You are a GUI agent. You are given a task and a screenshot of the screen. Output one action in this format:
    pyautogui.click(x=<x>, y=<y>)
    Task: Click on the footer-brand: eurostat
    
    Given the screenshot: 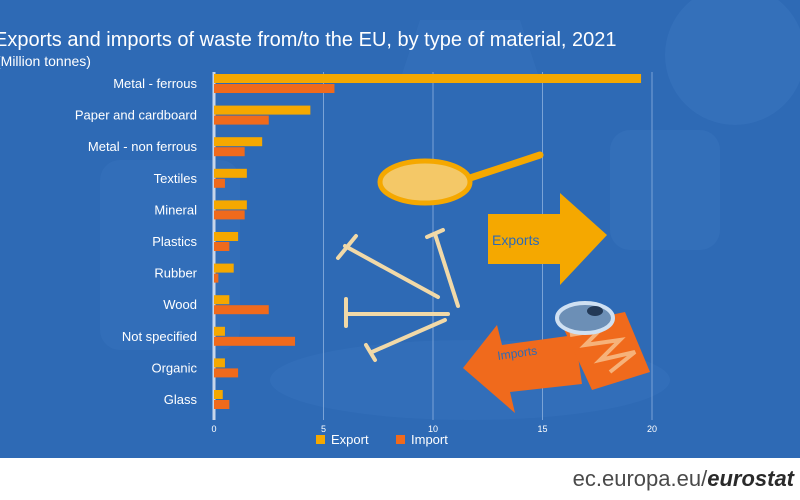 What is the action you would take?
    pyautogui.click(x=750, y=478)
    